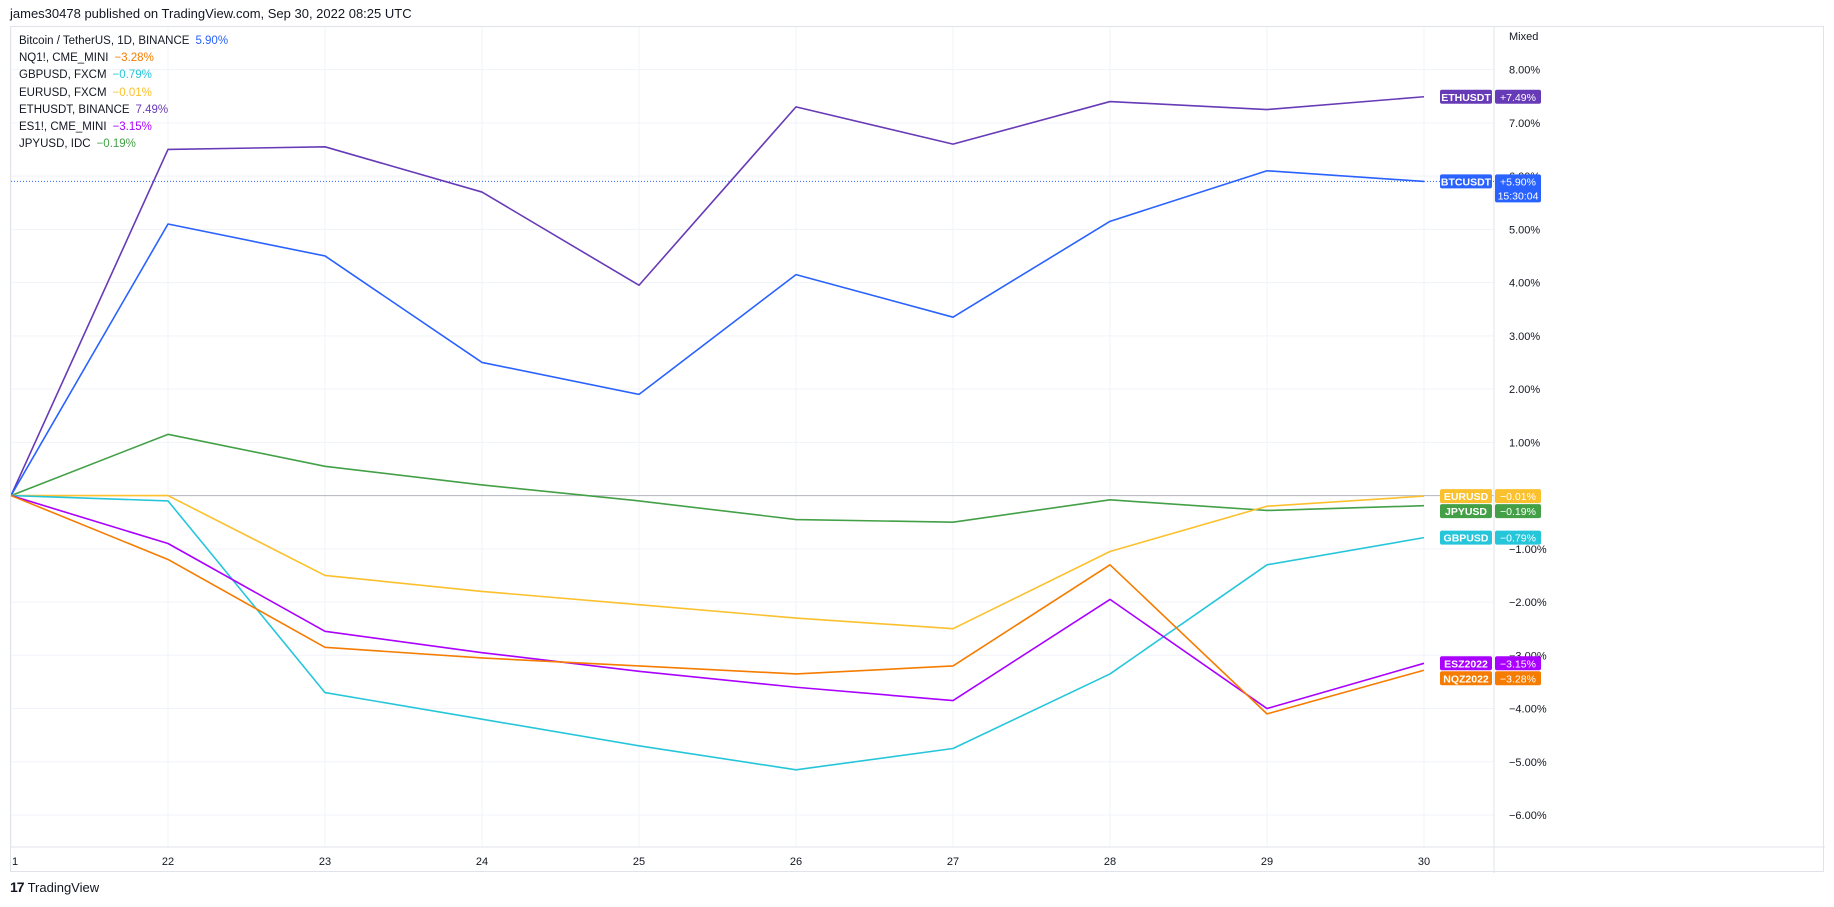 The height and width of the screenshot is (907, 1834). I want to click on legend-value: −3.28%, so click(134, 58).